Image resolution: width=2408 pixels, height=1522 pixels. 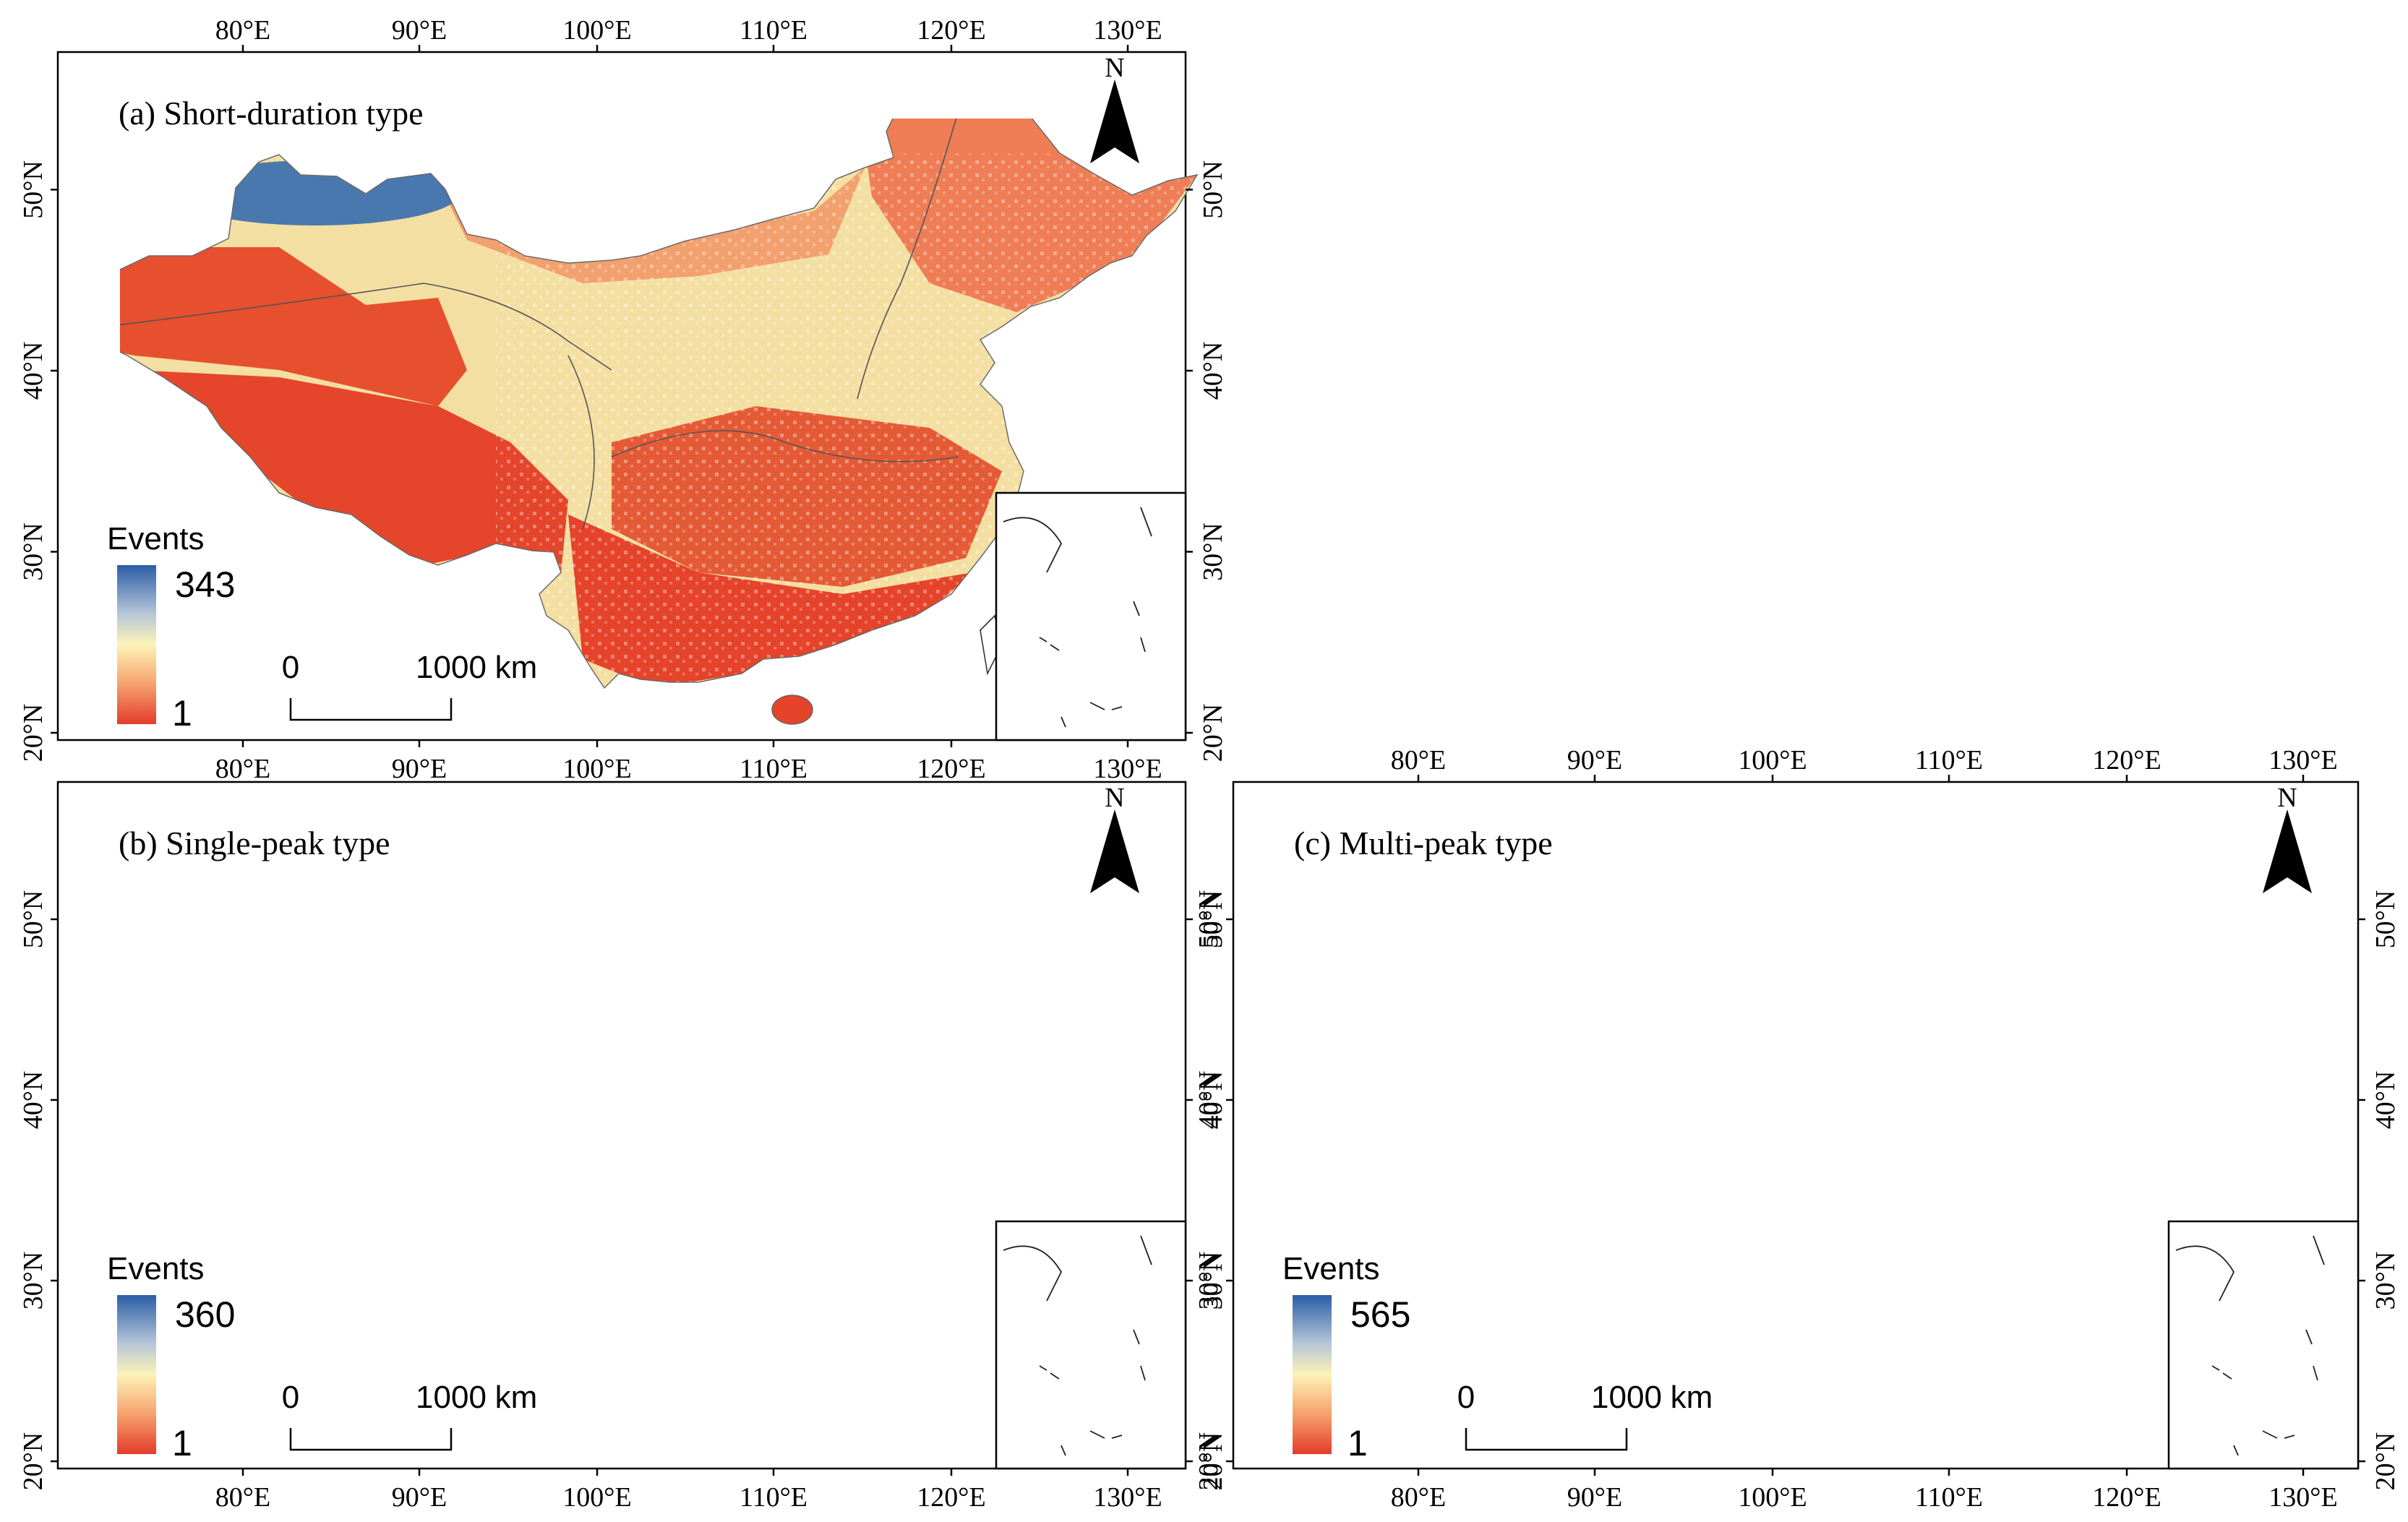 I want to click on panel-title: (c) Multi-peak type, so click(x=1423, y=843).